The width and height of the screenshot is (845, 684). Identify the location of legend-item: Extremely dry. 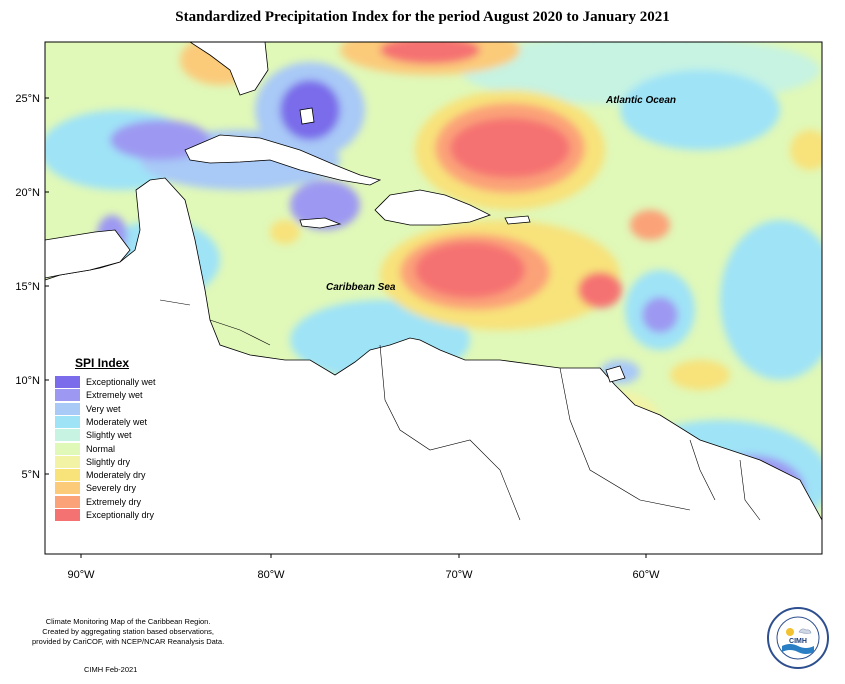
(112, 501).